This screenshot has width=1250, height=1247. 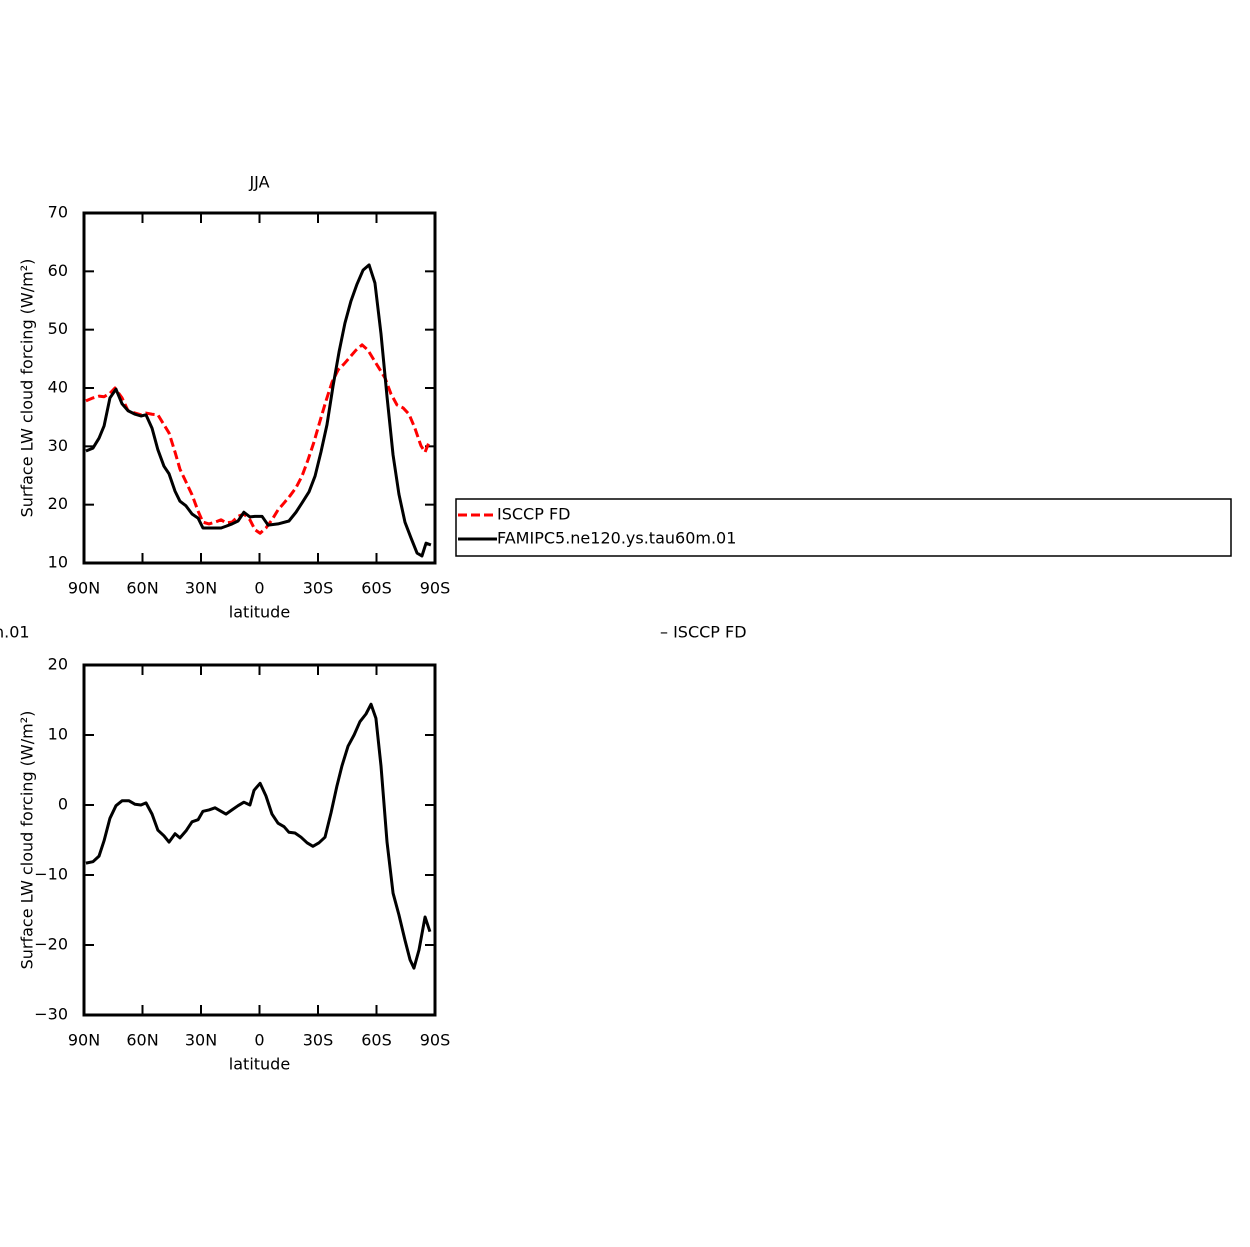 What do you see at coordinates (15, 632) in the screenshot?
I see `chart-title: n.01` at bounding box center [15, 632].